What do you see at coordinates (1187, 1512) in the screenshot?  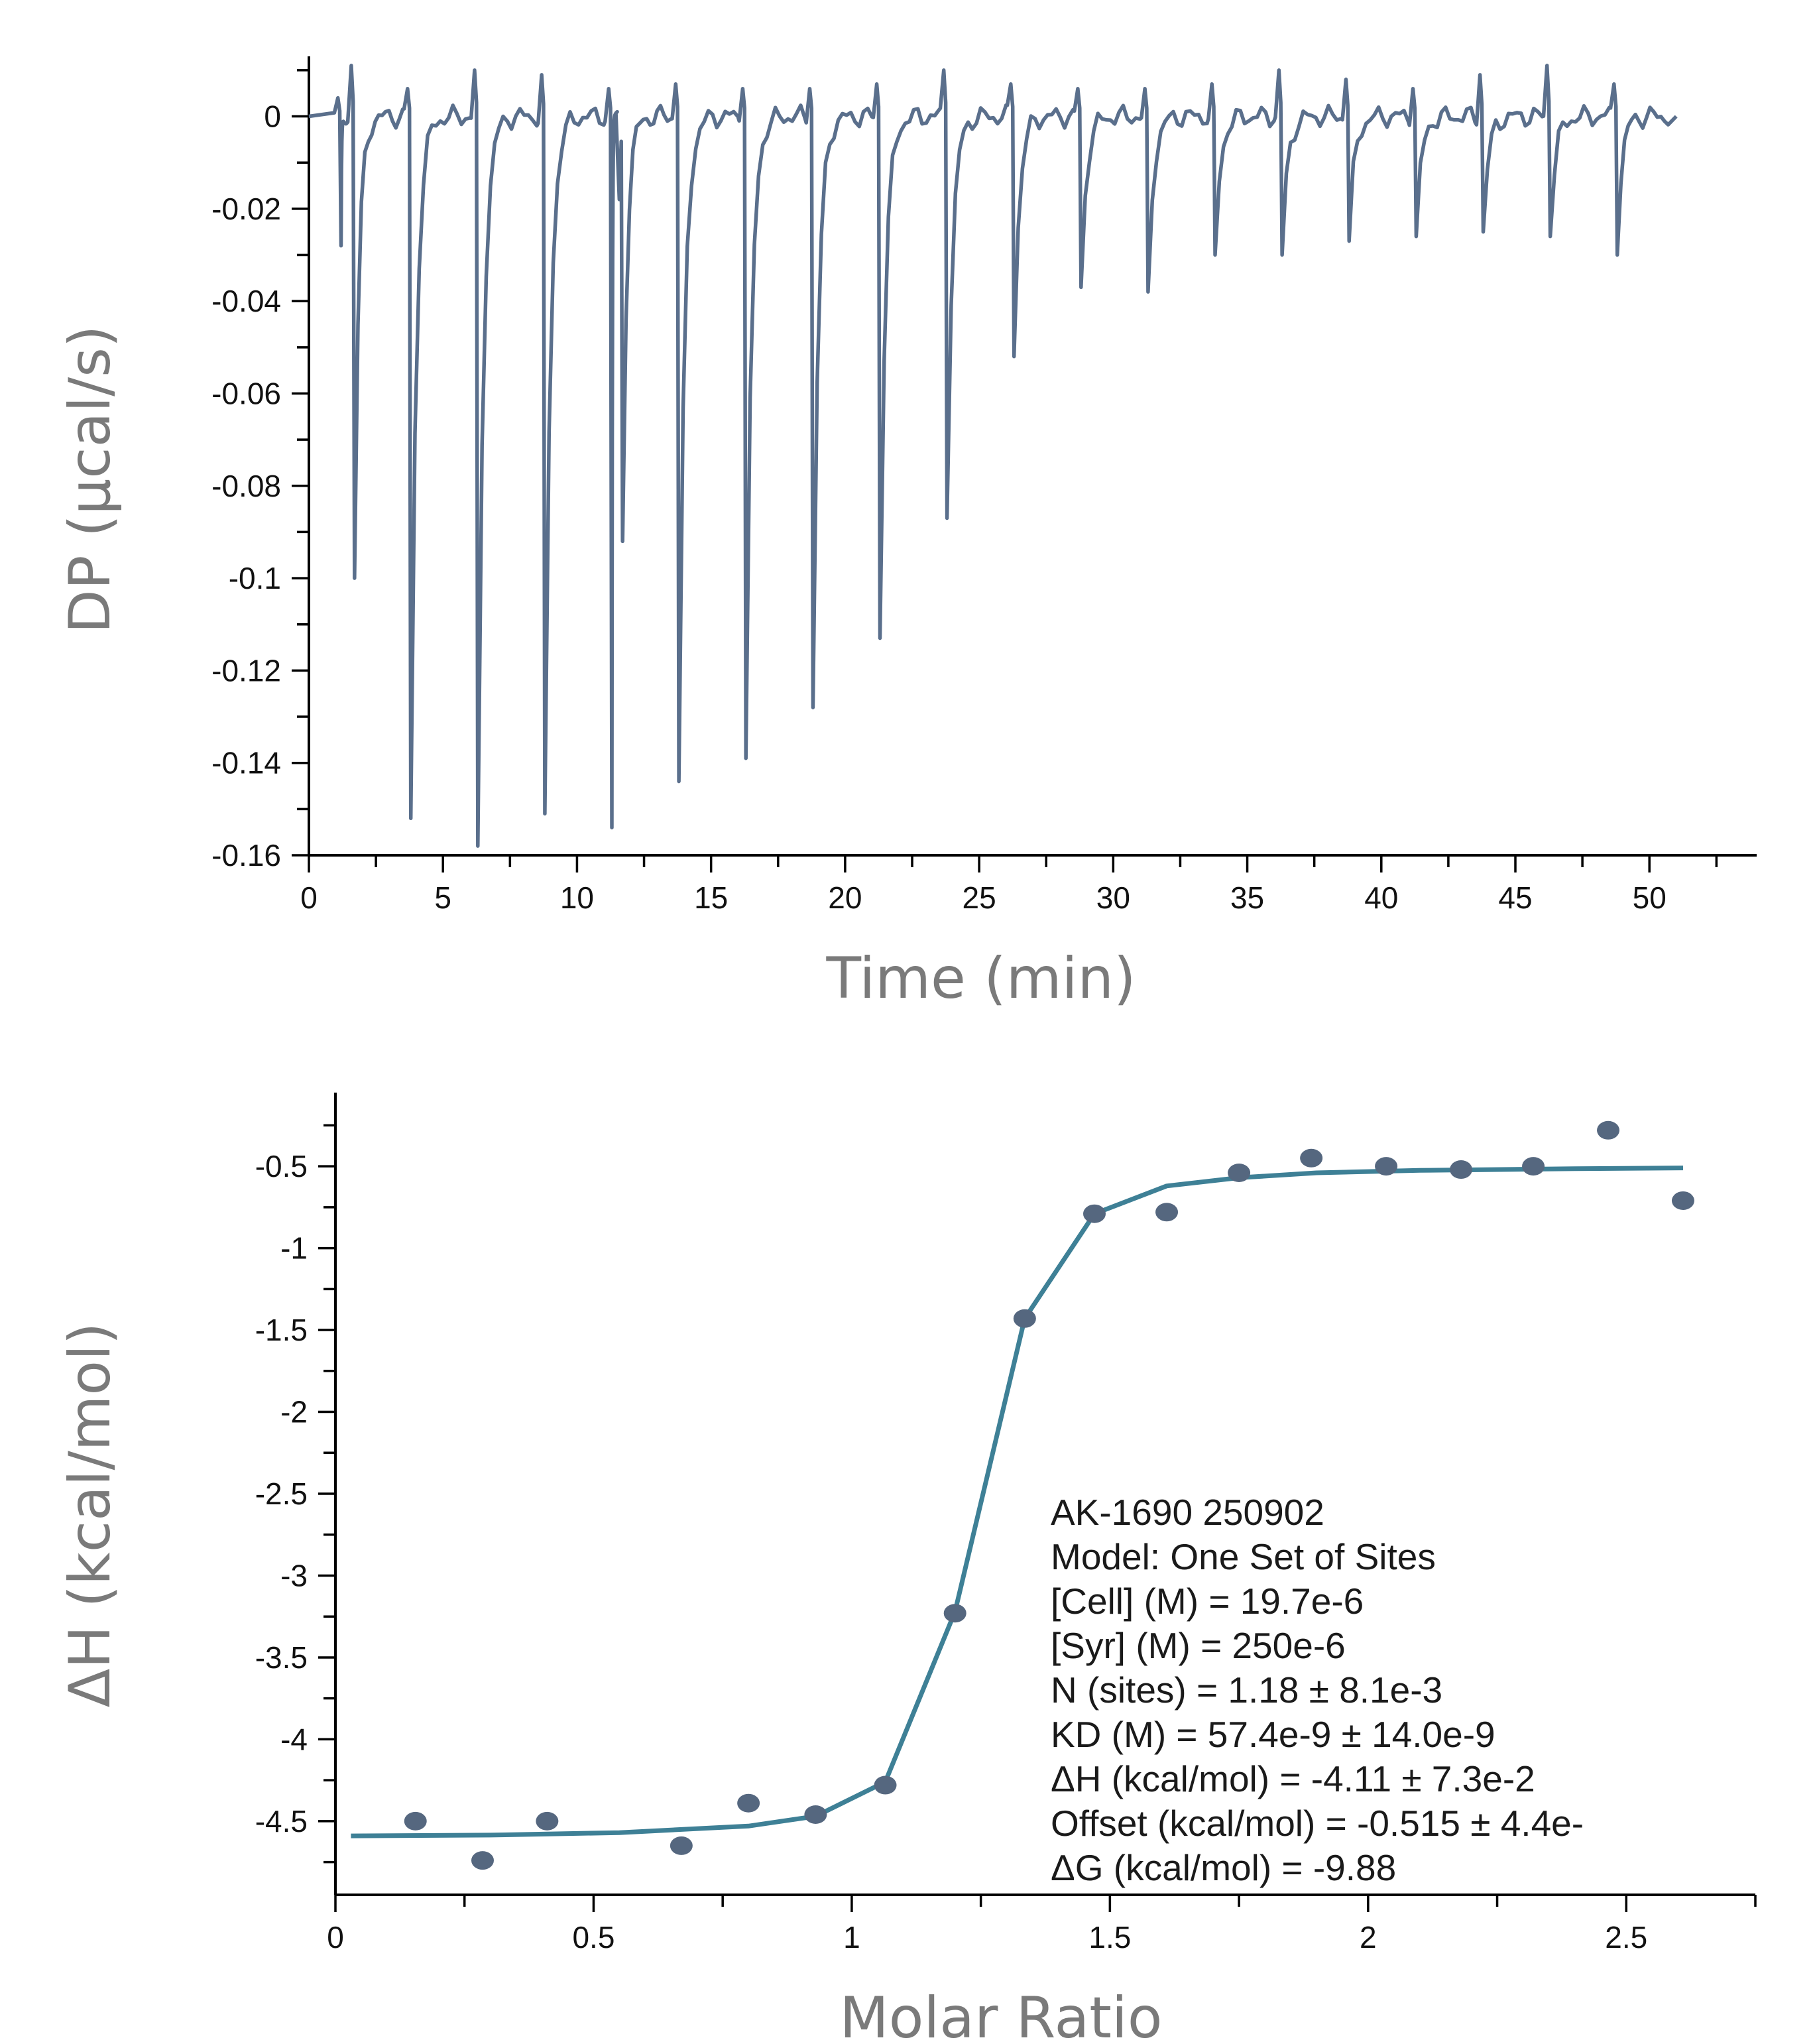 I see `annotation-line: AK-1690 250902` at bounding box center [1187, 1512].